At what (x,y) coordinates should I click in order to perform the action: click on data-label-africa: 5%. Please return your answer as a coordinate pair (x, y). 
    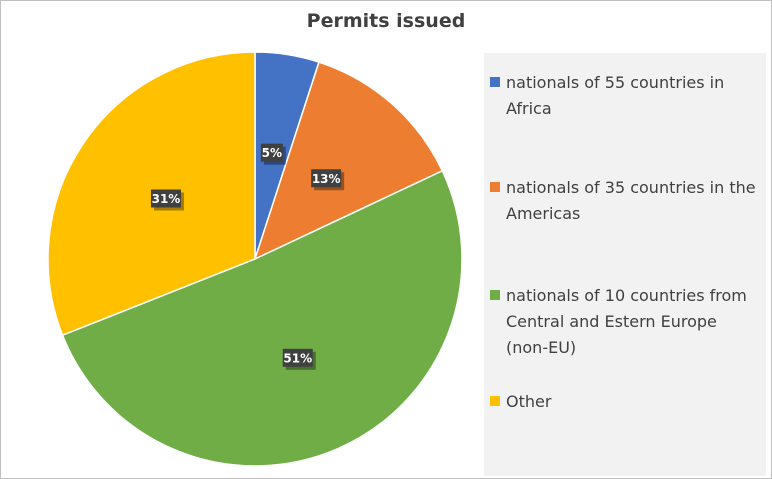
    Looking at the image, I should click on (273, 154).